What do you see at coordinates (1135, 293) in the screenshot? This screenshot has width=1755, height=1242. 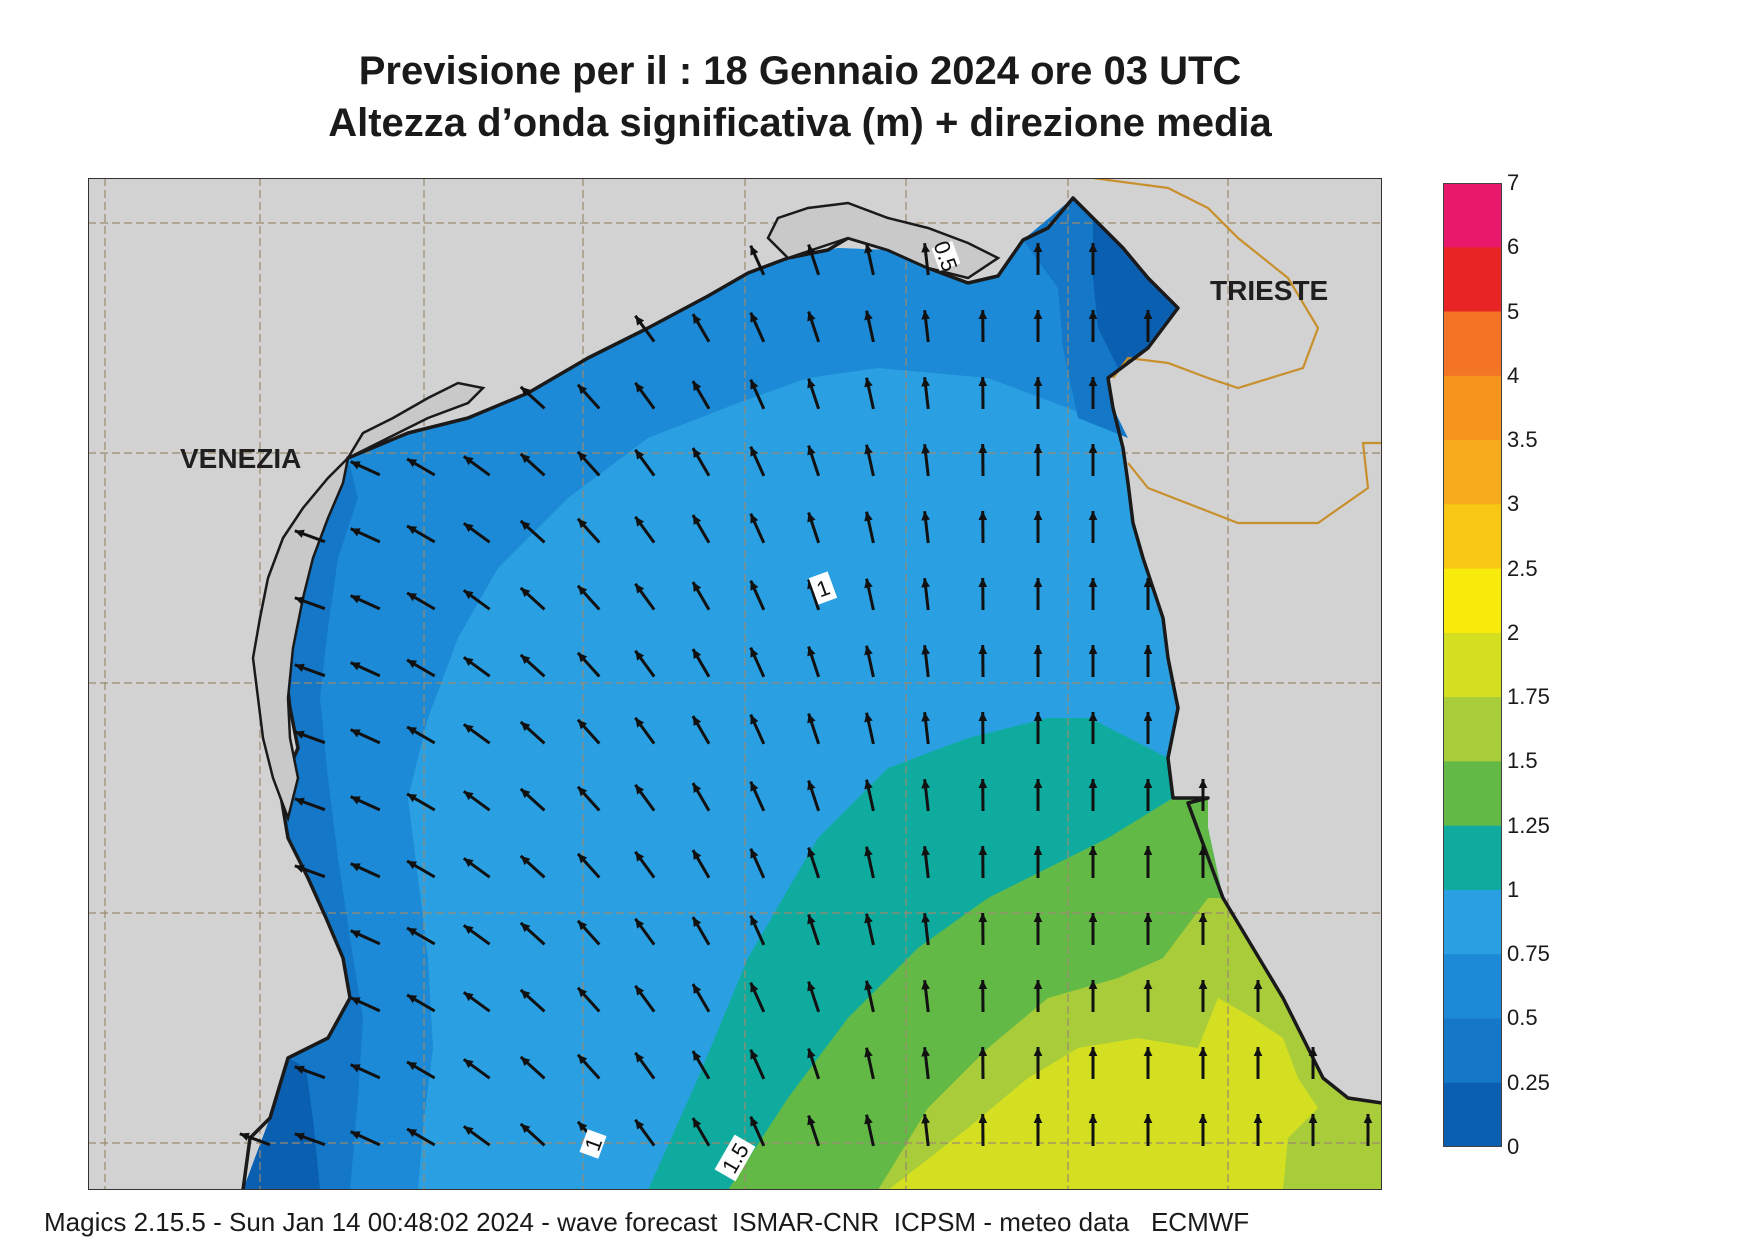 I see `band-0-025-gulf` at bounding box center [1135, 293].